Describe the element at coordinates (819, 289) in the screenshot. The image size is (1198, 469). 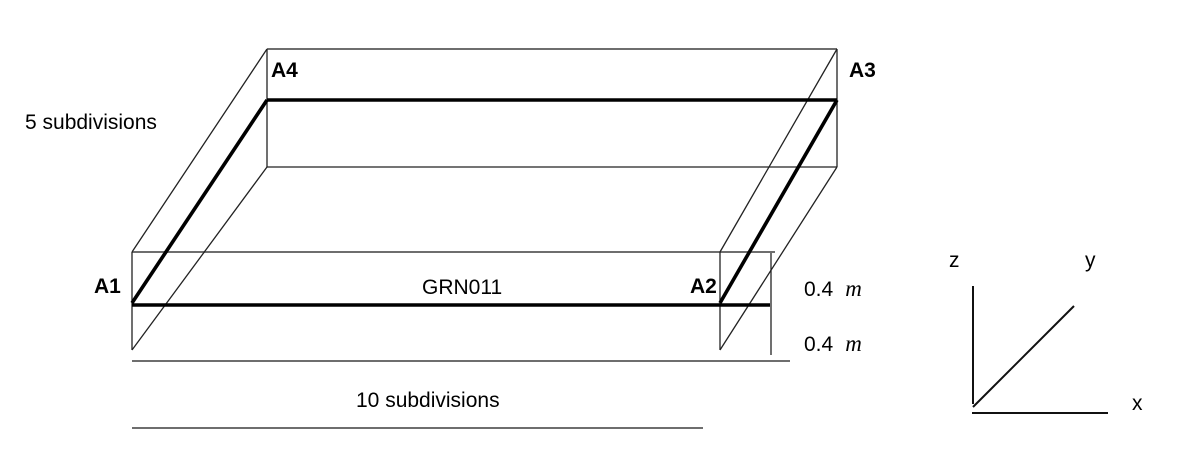
I see `thickness-value-top: 0.4` at that location.